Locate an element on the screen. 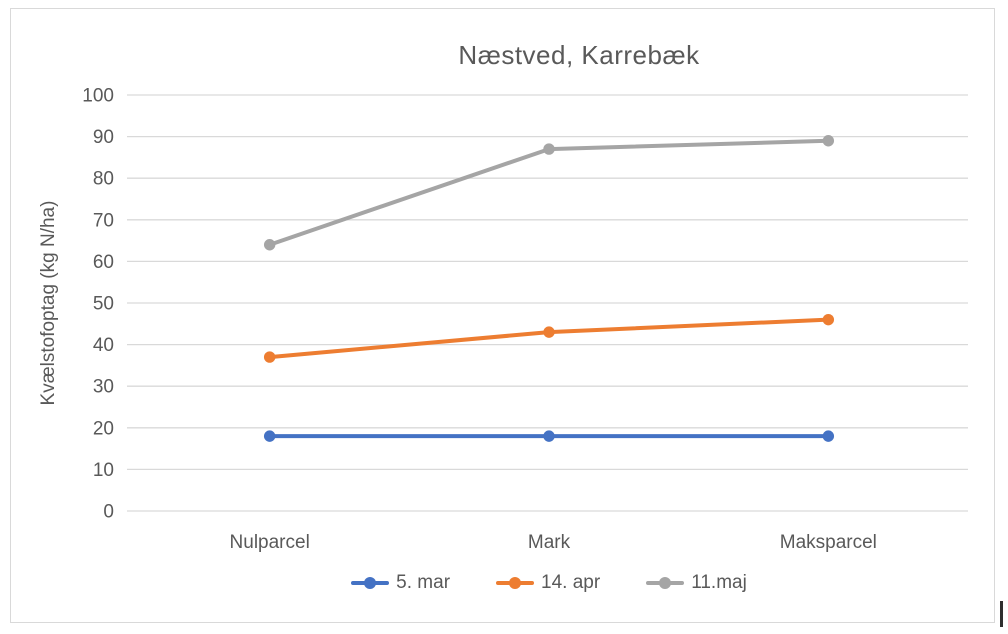 Image resolution: width=1008 pixels, height=634 pixels. y-tick-label: 60 is located at coordinates (103, 262).